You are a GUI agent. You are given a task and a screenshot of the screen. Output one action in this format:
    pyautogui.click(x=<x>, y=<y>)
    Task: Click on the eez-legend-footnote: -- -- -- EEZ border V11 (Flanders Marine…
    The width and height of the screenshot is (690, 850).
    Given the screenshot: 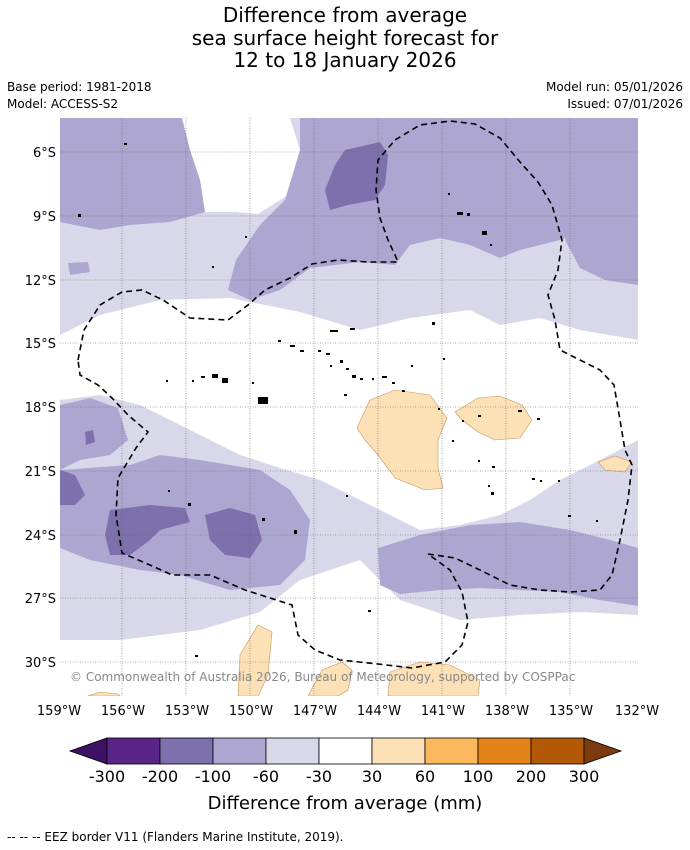 What is the action you would take?
    pyautogui.click(x=175, y=837)
    